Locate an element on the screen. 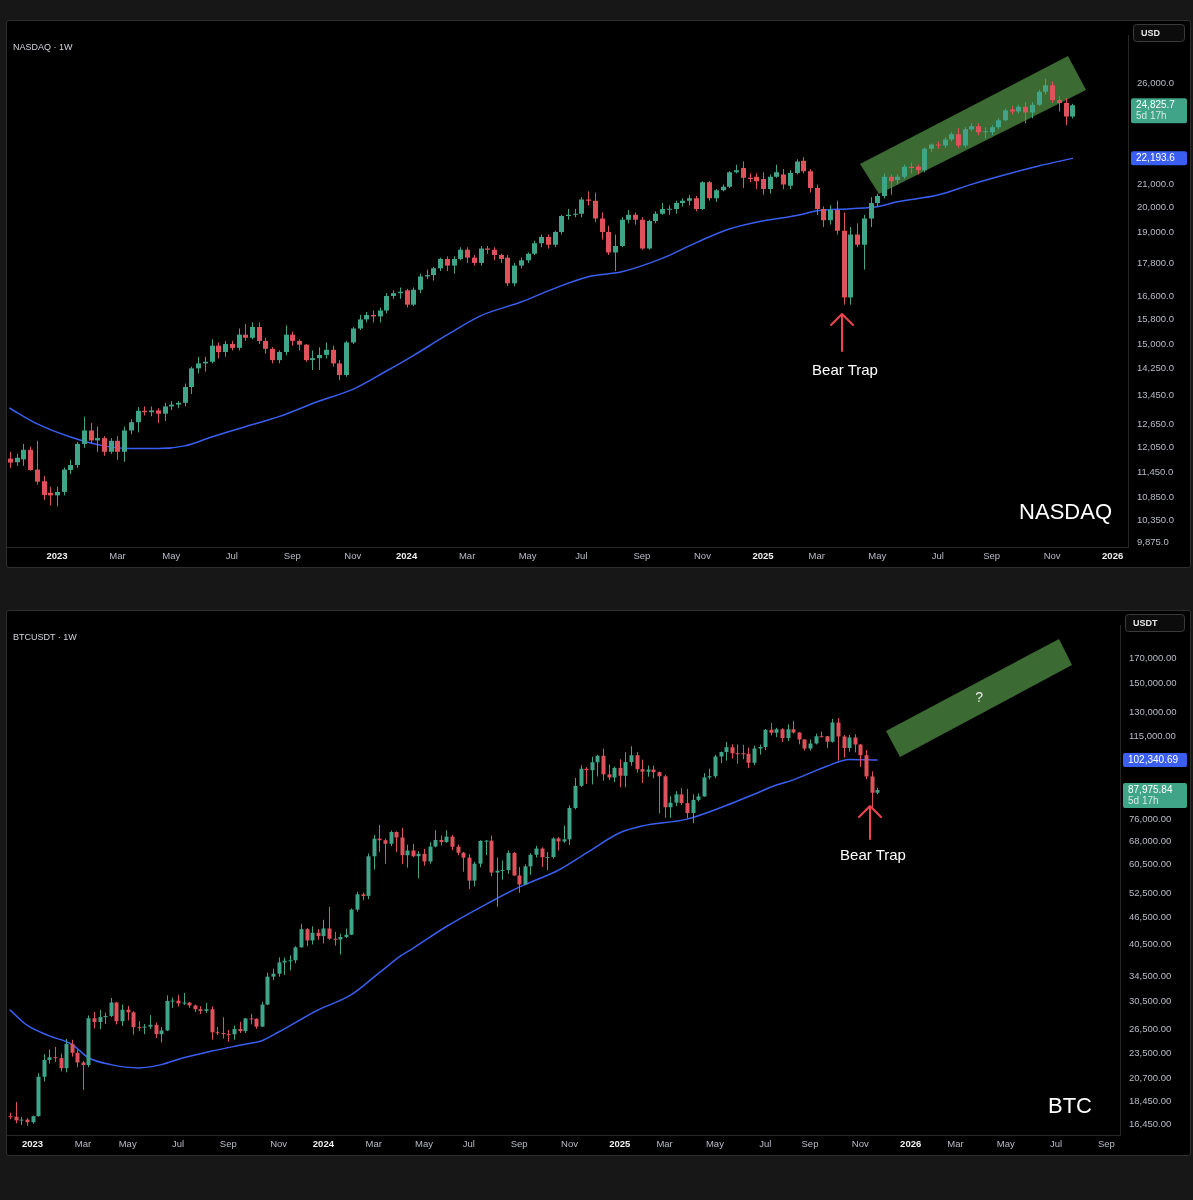 This screenshot has width=1193, height=1200. y-axis-title: USD is located at coordinates (1151, 32).